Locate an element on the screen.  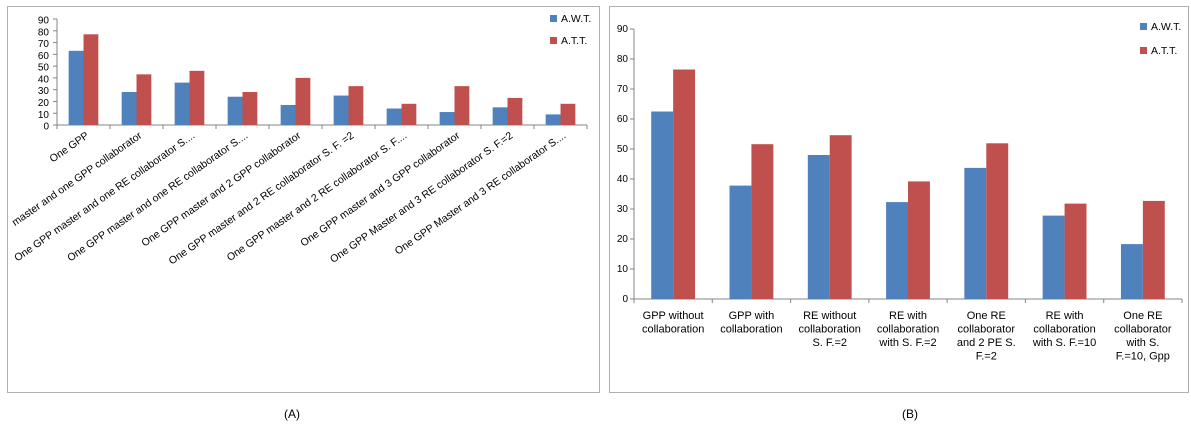
chart-b-y-tick-label: 30 is located at coordinates (623, 209).